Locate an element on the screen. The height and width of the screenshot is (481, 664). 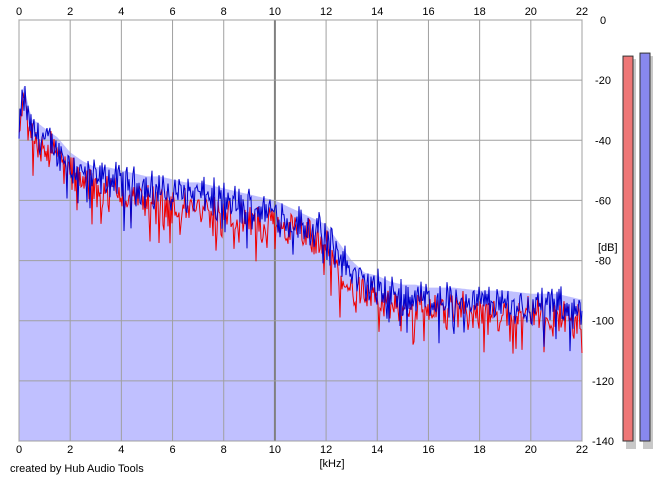
x-tick-label-bottom: 20 is located at coordinates (531, 450).